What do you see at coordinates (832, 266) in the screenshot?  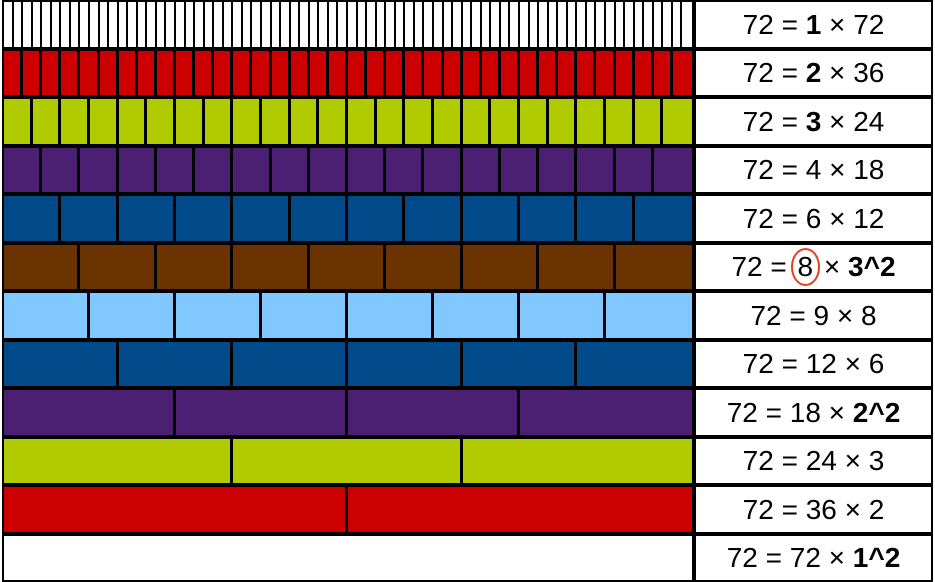 I see `label-text: ×` at bounding box center [832, 266].